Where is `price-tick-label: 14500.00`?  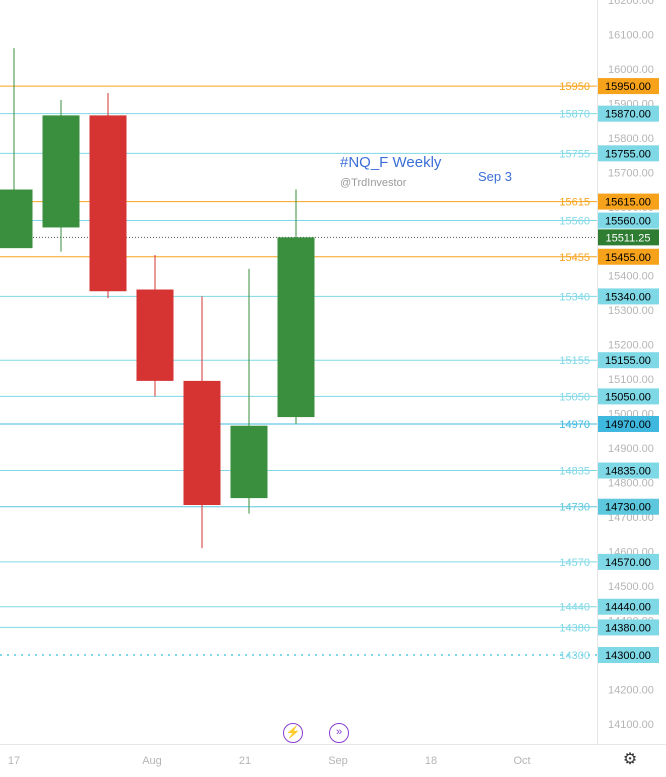
price-tick-label: 14500.00 is located at coordinates (631, 587).